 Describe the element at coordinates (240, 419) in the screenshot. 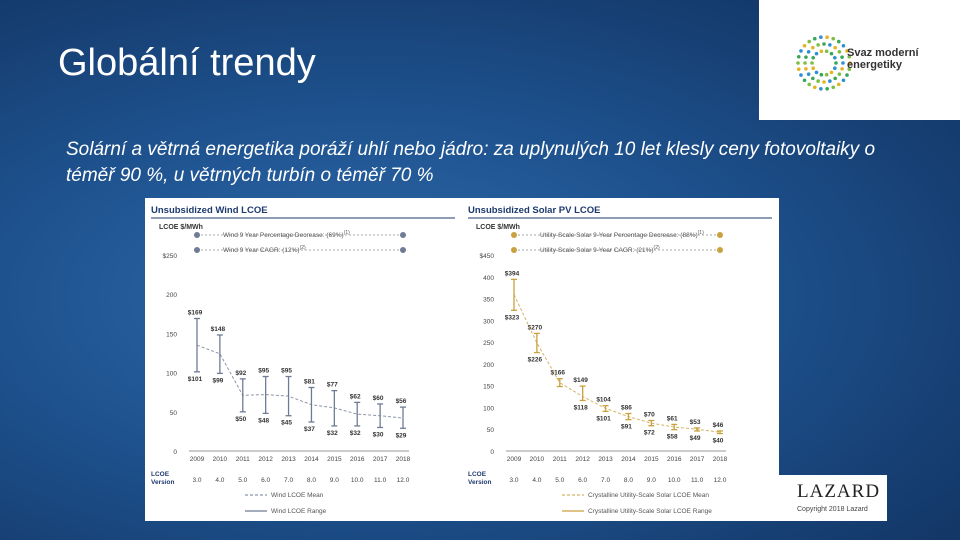

I see `wind-low-label: $50` at that location.